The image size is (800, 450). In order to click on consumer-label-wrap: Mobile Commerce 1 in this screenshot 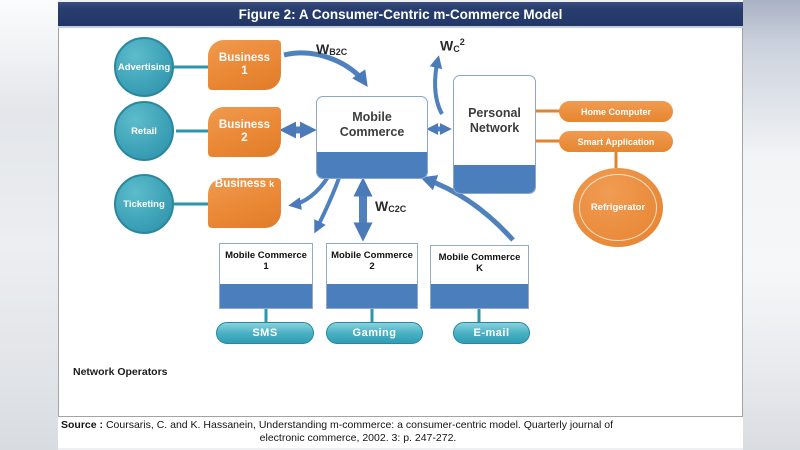, I will do `click(266, 258)`.